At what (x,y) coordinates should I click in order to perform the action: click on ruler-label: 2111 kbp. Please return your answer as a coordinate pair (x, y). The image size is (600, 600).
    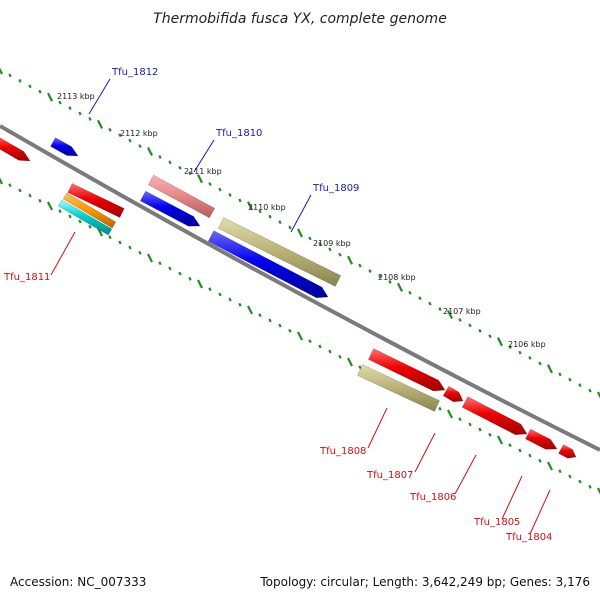
    Looking at the image, I should click on (203, 171).